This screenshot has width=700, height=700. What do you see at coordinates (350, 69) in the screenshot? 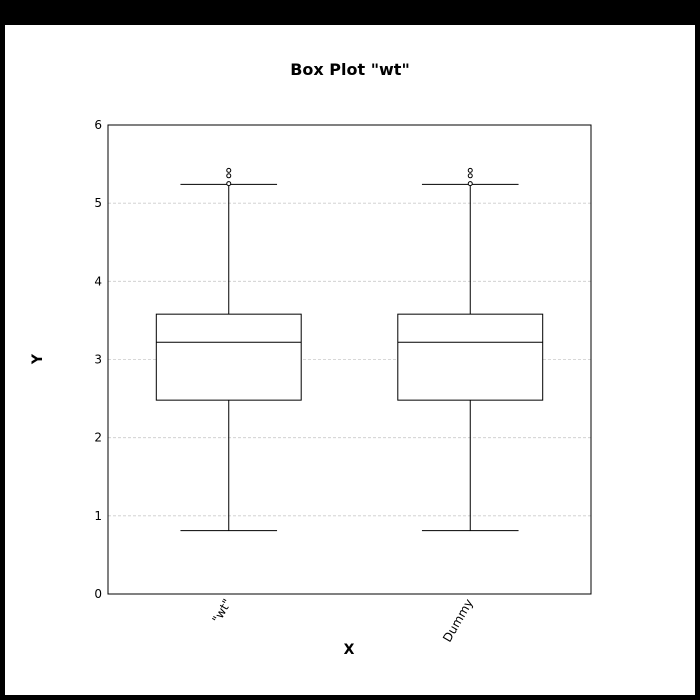
I see `chart-title: Box Plot "wt"` at bounding box center [350, 69].